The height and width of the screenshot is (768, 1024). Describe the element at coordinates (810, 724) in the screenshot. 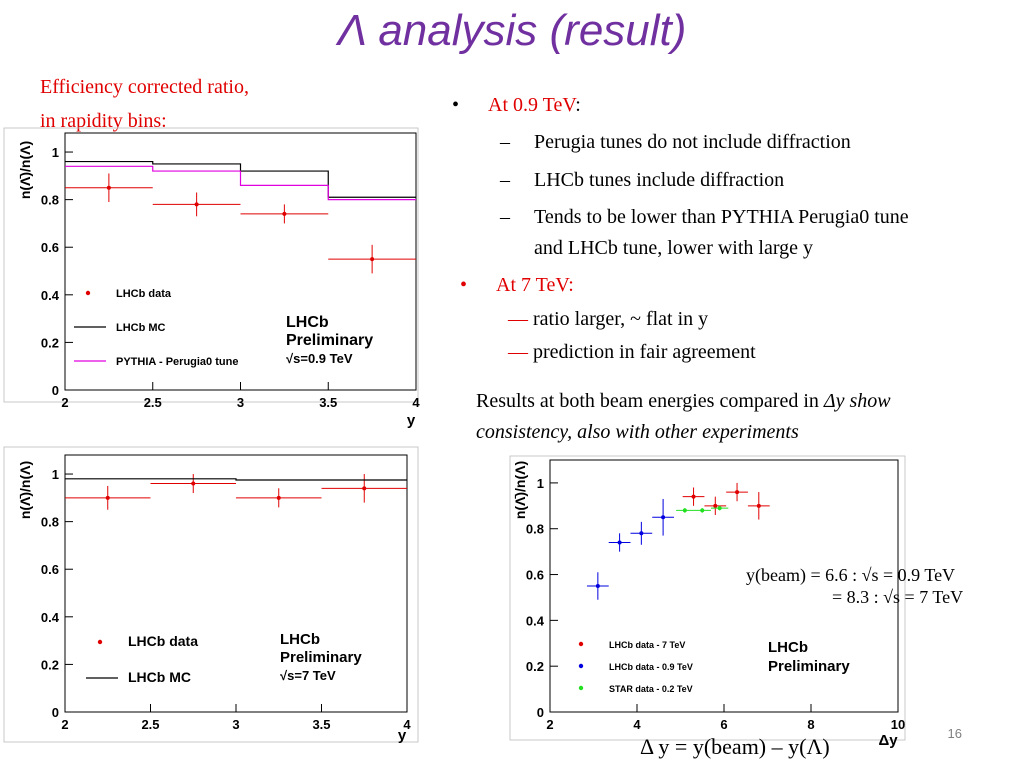

I see `x-tick-label: 8` at that location.